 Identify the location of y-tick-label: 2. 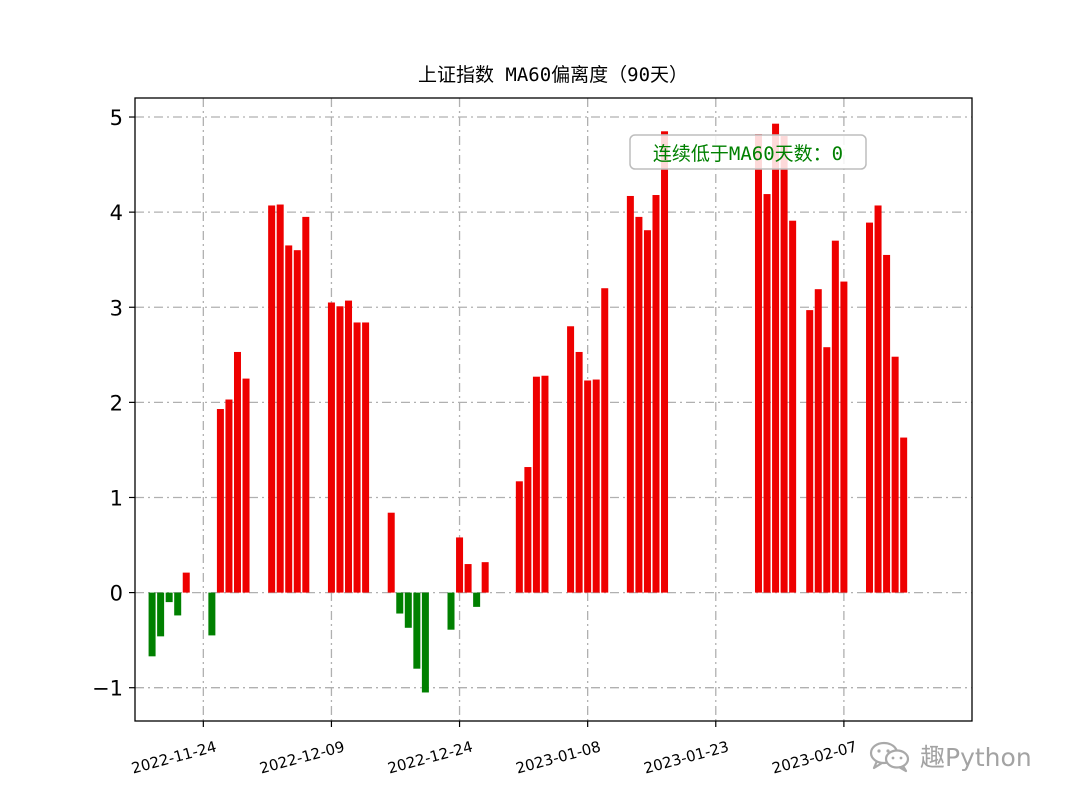
(116, 403).